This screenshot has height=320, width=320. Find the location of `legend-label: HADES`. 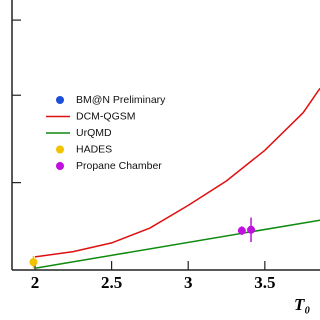

legend-label: HADES is located at coordinates (94, 149).